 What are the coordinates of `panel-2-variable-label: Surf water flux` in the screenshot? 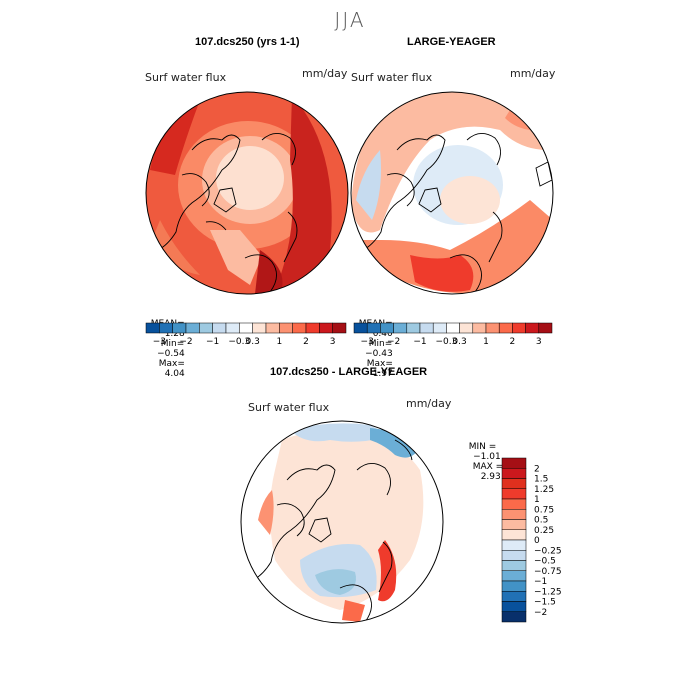 It's located at (392, 77).